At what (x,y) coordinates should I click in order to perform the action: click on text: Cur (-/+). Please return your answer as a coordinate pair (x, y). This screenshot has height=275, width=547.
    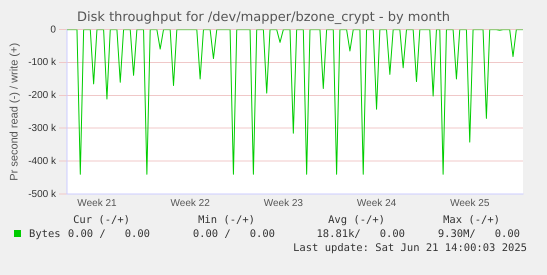
    Looking at the image, I should click on (101, 220).